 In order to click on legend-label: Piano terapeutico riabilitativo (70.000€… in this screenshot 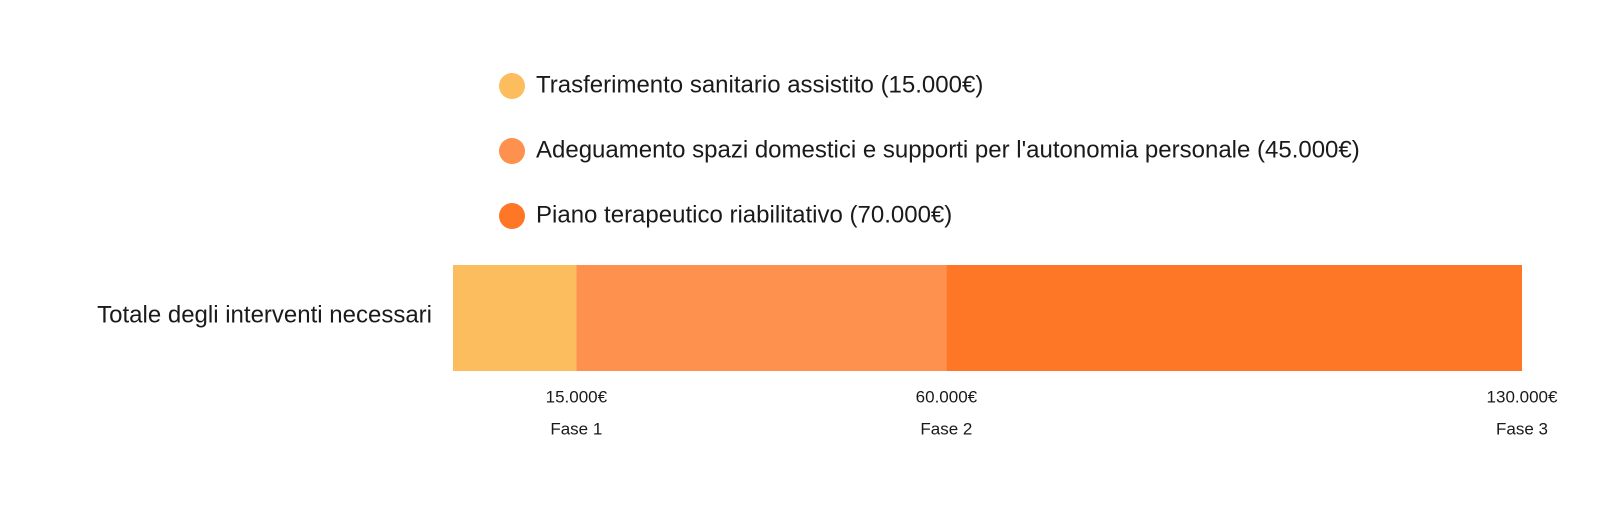, I will do `click(744, 214)`.